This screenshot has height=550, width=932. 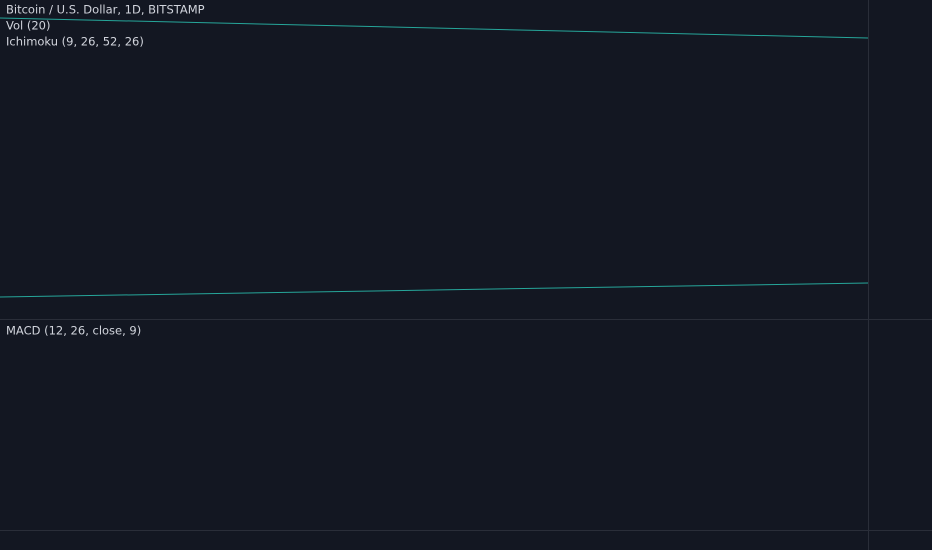 What do you see at coordinates (28, 26) in the screenshot?
I see `volume-legend: Vol (20)` at bounding box center [28, 26].